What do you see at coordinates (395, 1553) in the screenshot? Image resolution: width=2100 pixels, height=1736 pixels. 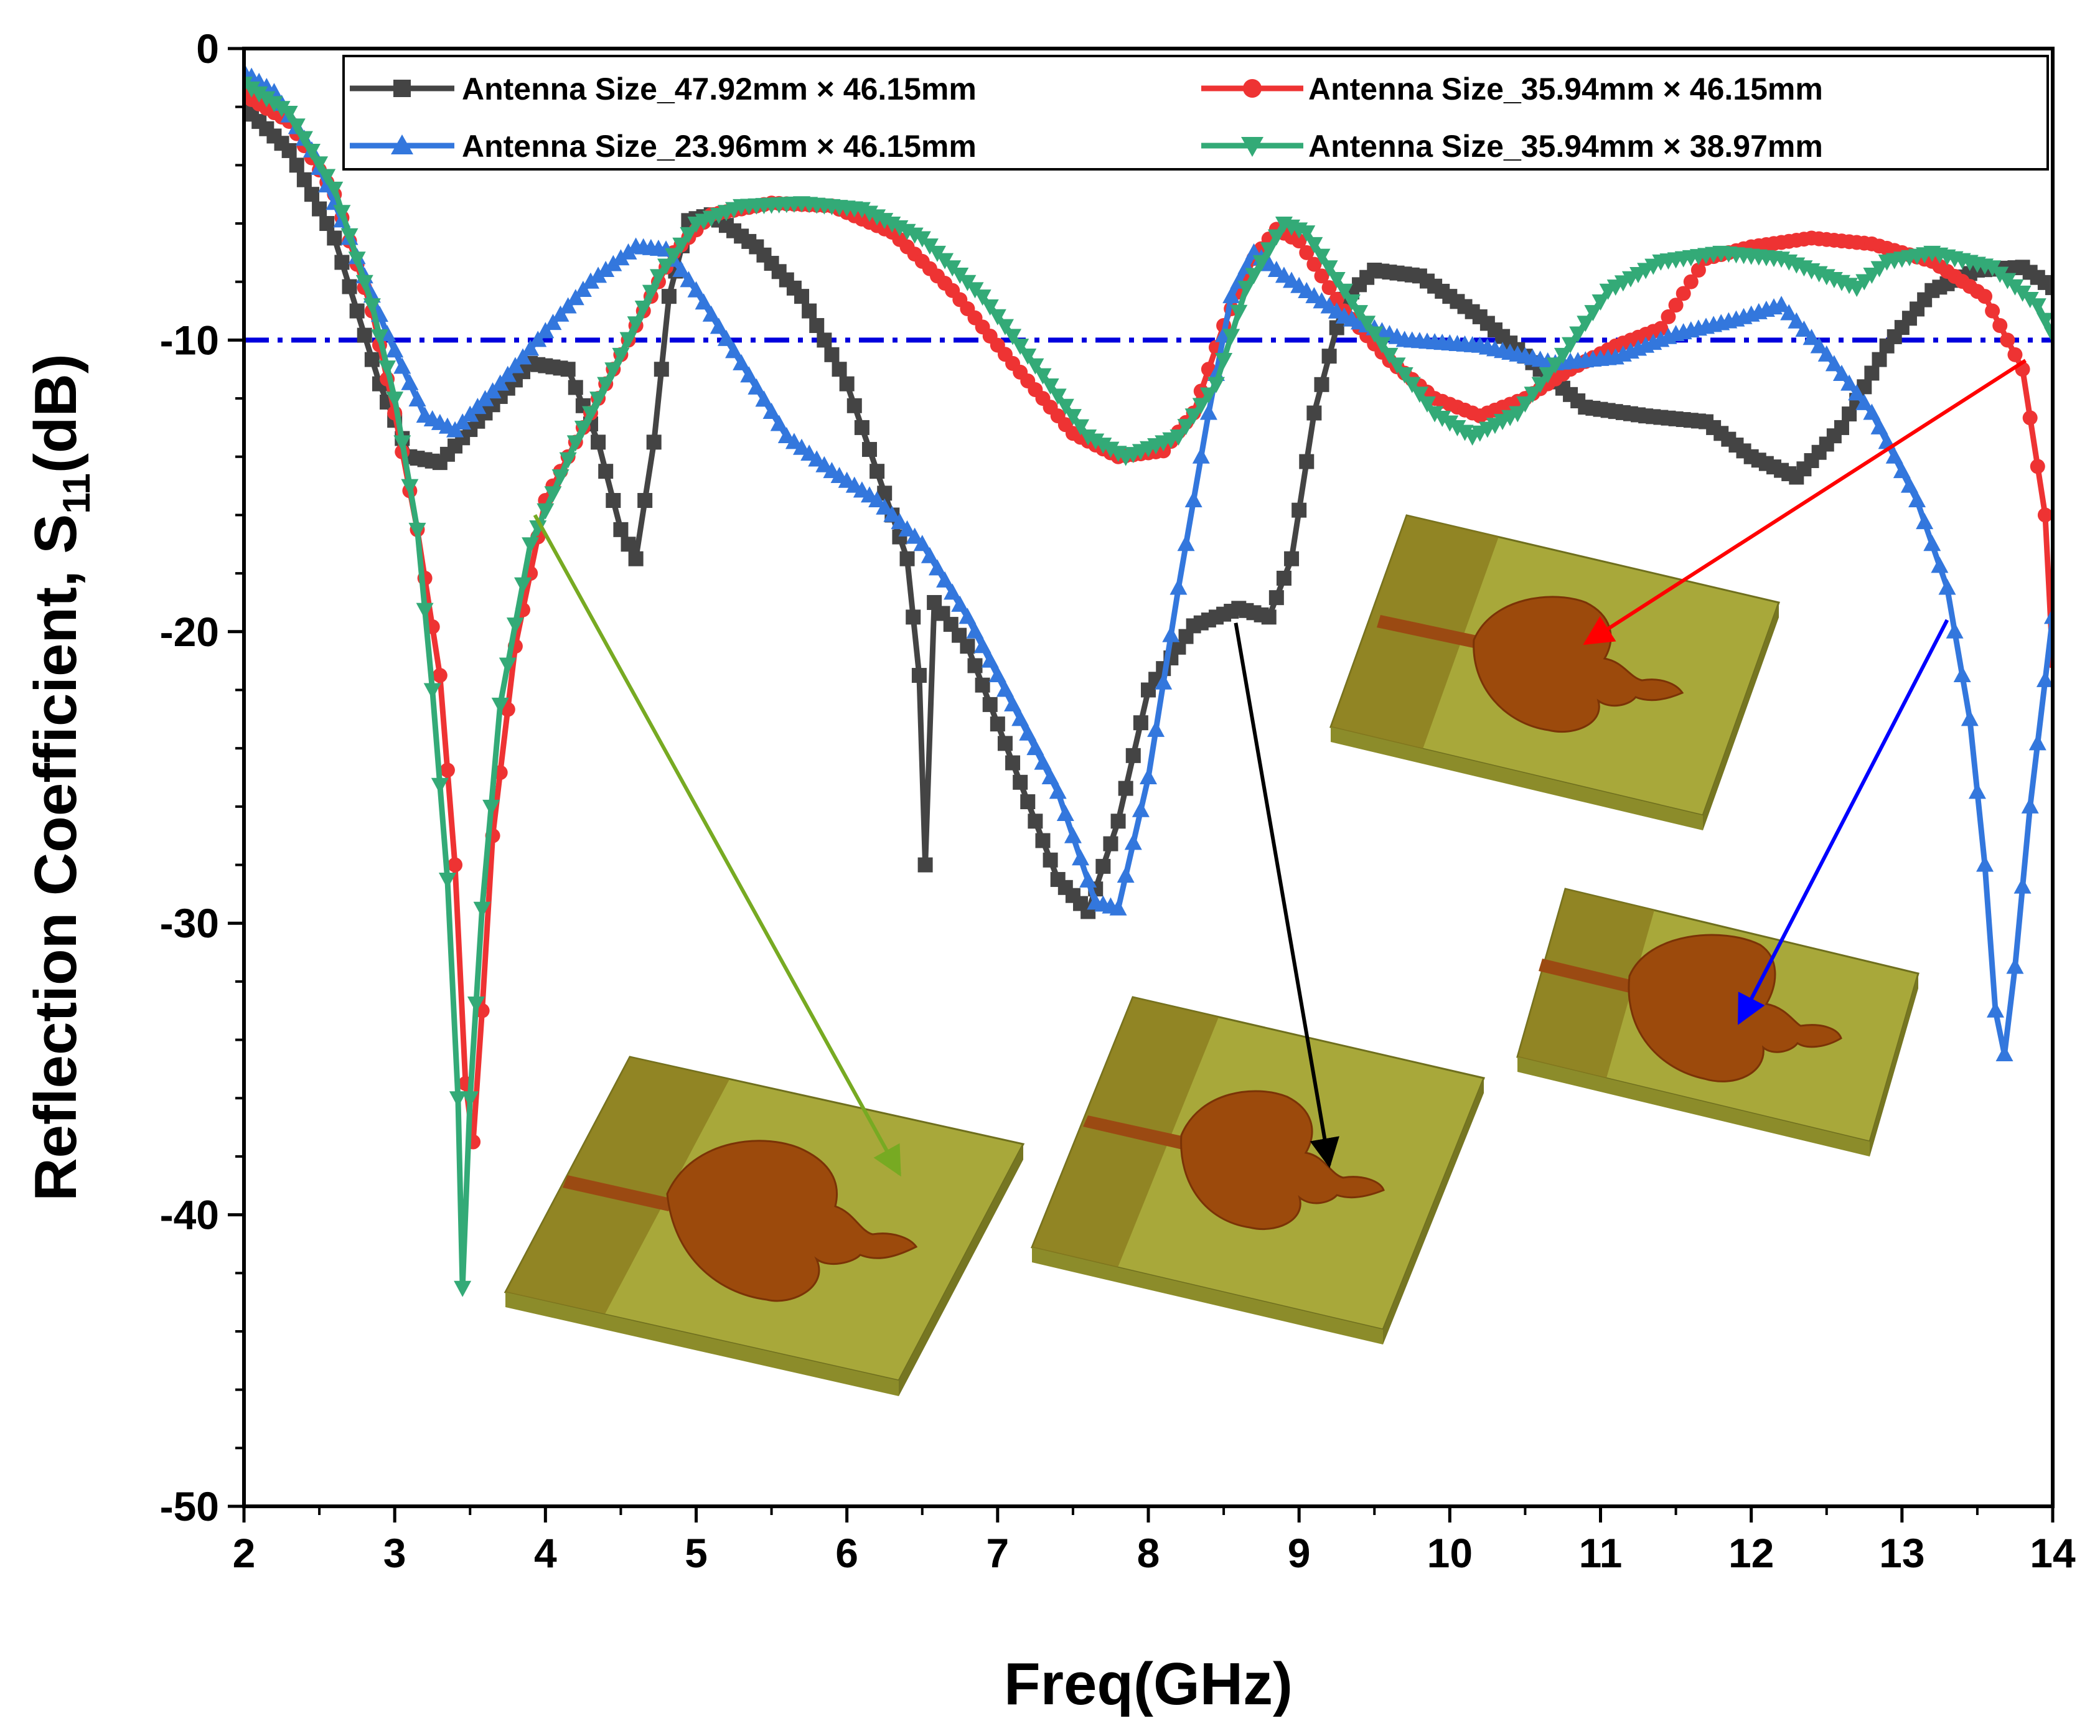 I see `x-tick-label: 3` at bounding box center [395, 1553].